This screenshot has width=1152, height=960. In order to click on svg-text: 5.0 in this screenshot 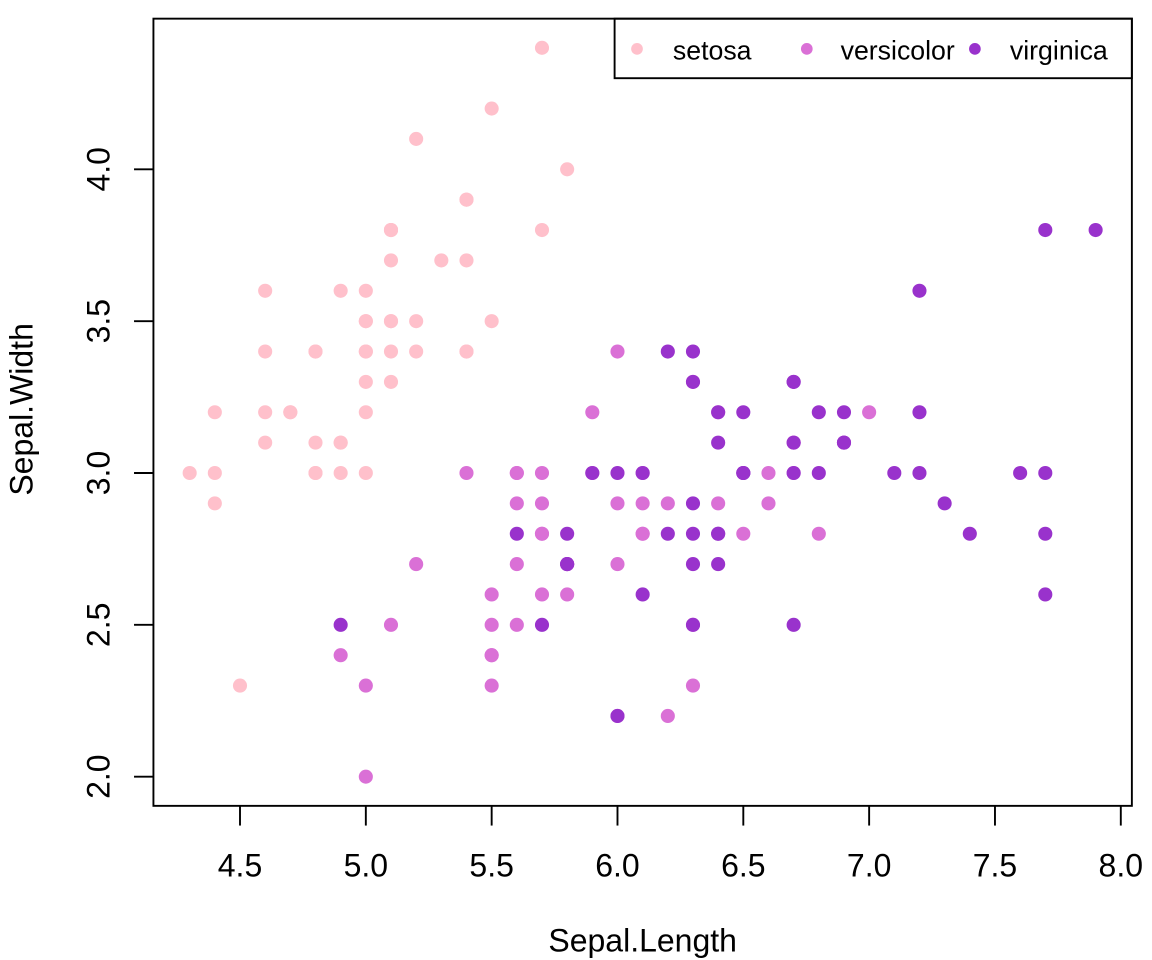, I will do `click(366, 865)`.